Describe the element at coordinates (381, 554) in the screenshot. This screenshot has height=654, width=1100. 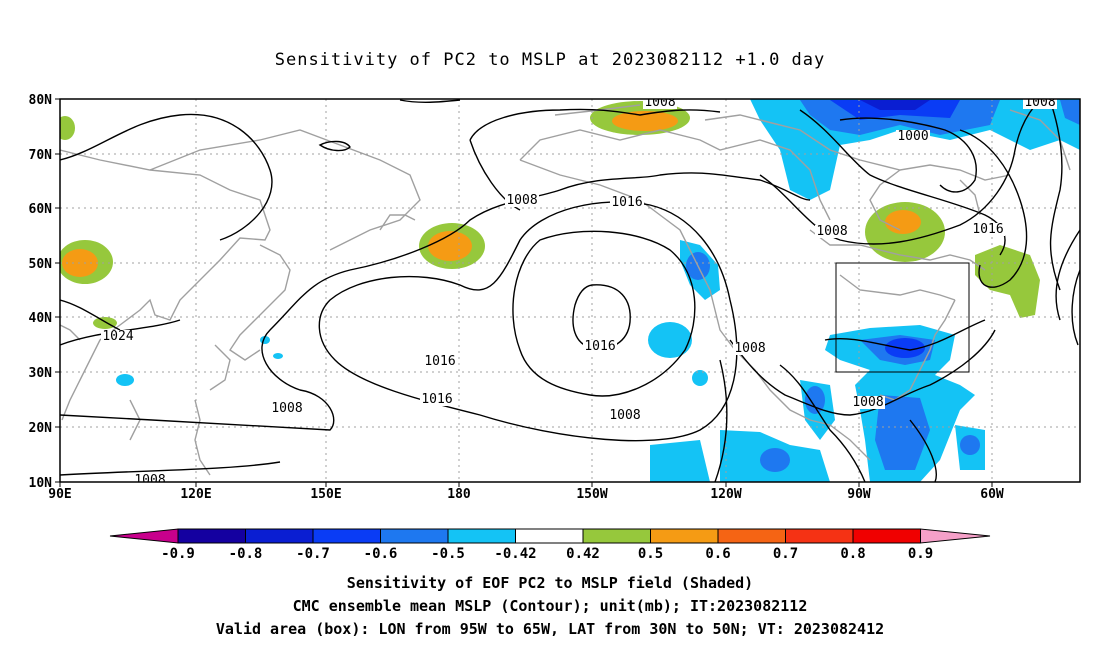
I see `colorbar-label: -0.6` at that location.